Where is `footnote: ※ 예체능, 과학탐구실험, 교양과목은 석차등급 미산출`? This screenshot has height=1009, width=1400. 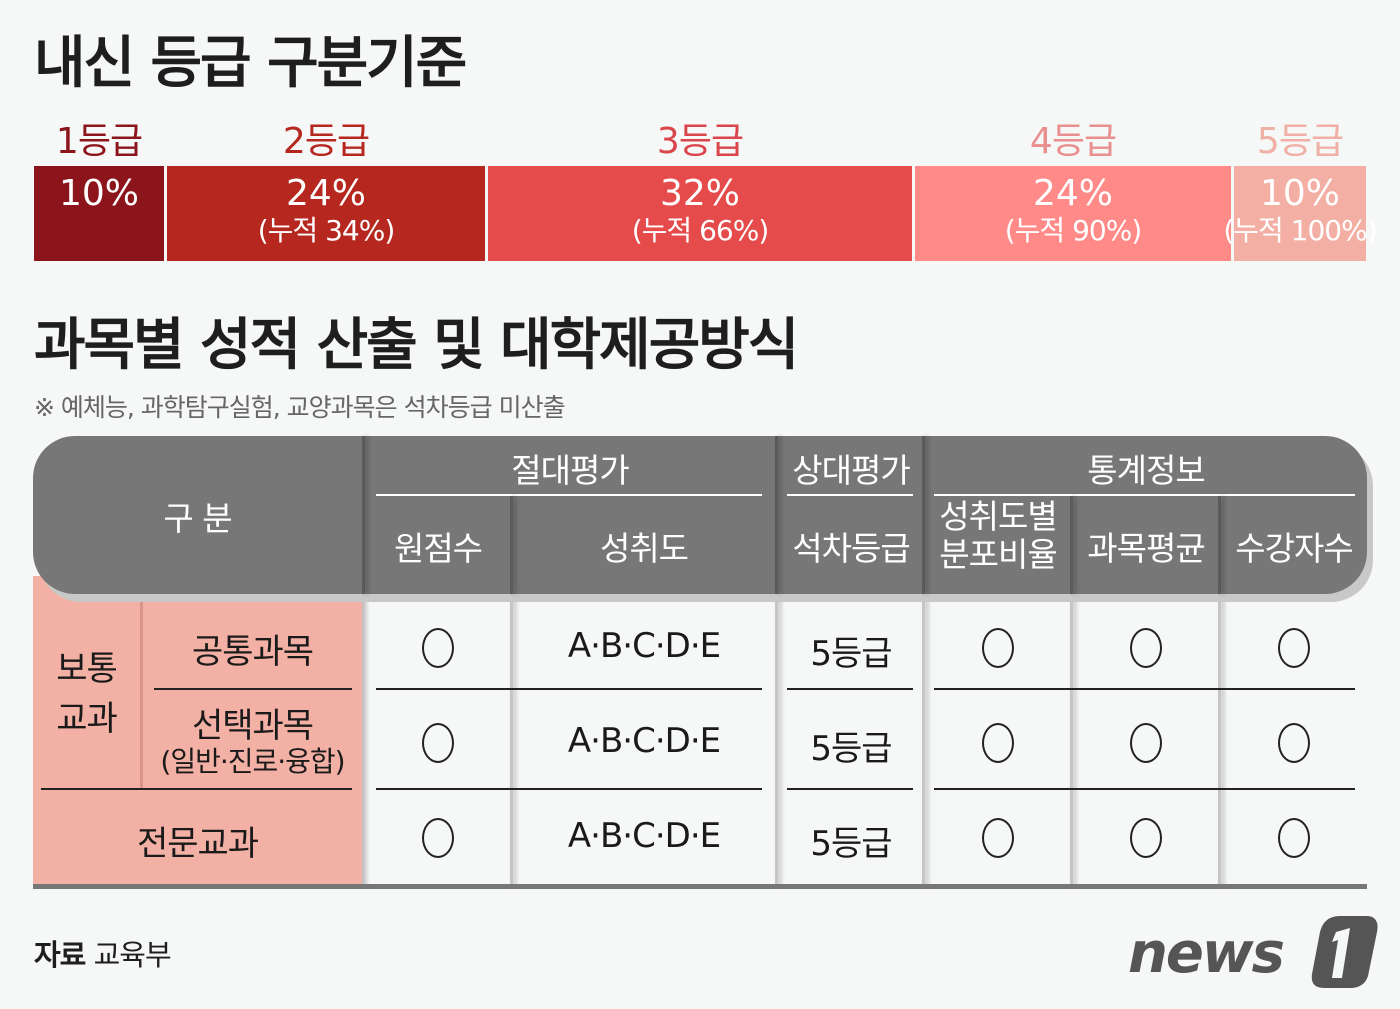 footnote: ※ 예체능, 과학탐구실험, 교양과목은 석차등급 미산출 is located at coordinates (300, 407).